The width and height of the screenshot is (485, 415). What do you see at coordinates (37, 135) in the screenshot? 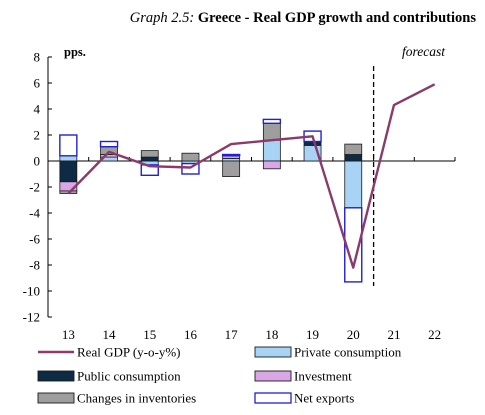
I see `y-tick-label: 2` at bounding box center [37, 135].